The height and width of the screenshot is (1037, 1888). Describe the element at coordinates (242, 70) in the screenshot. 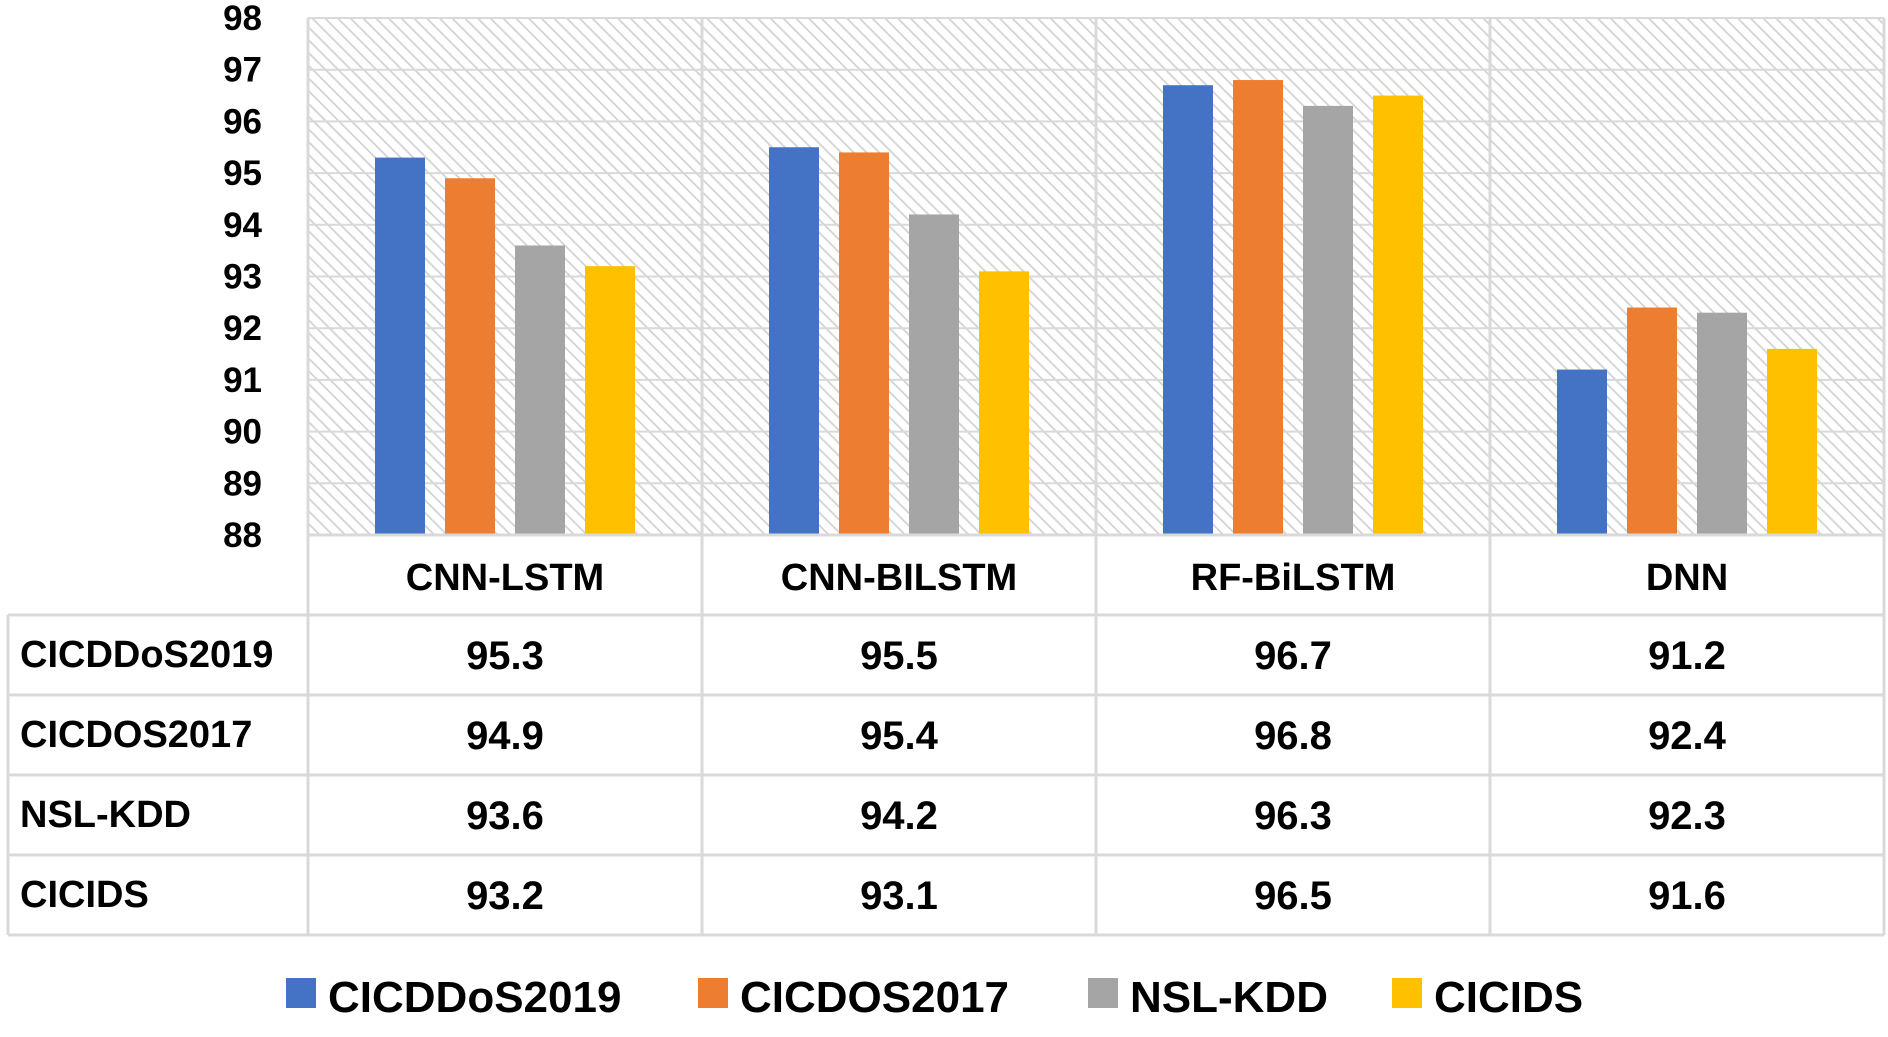

I see `y-tick-label: 97` at that location.